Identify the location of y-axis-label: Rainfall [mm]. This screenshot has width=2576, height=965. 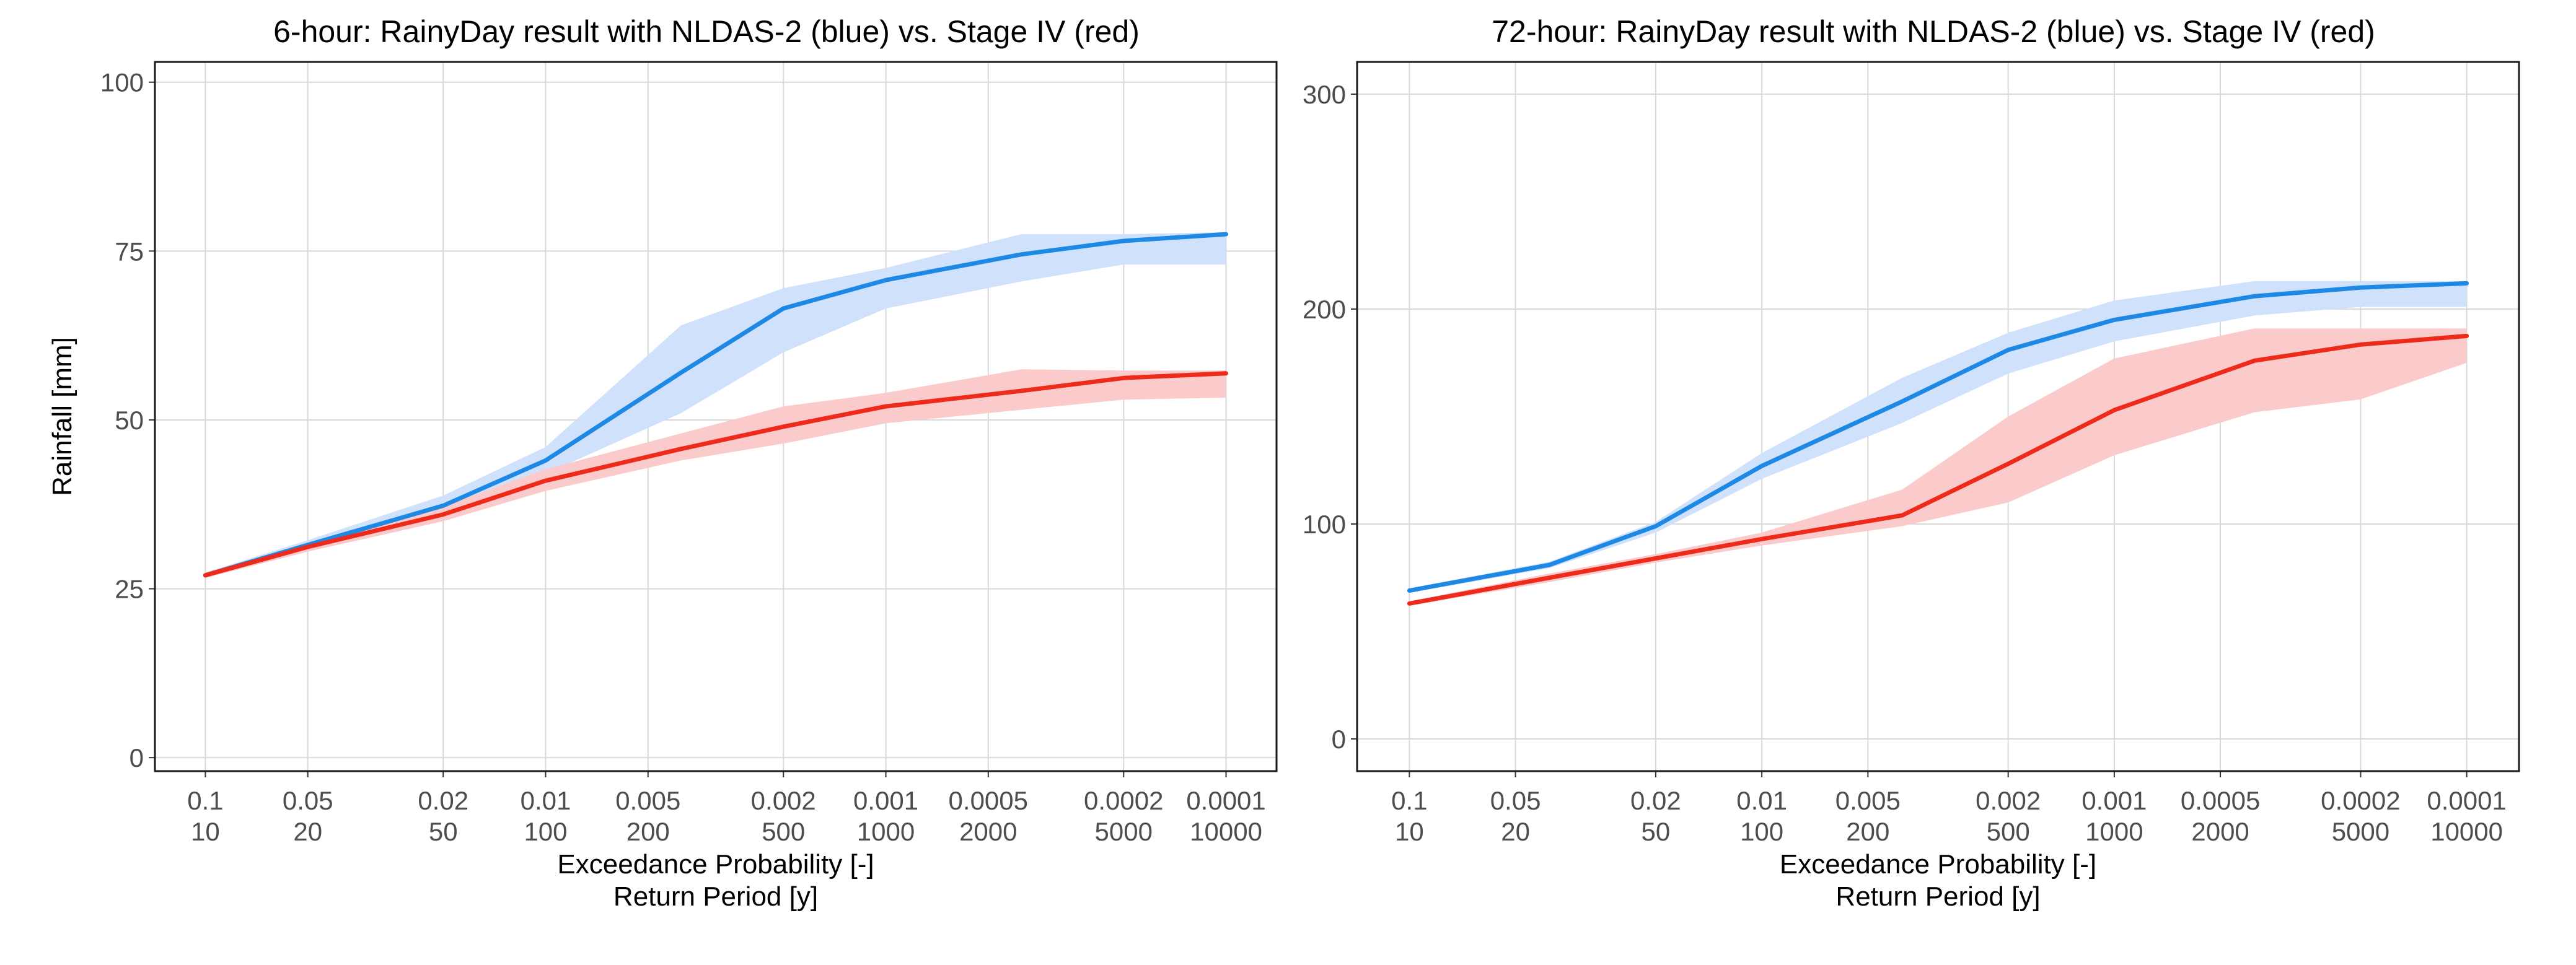
(62, 416).